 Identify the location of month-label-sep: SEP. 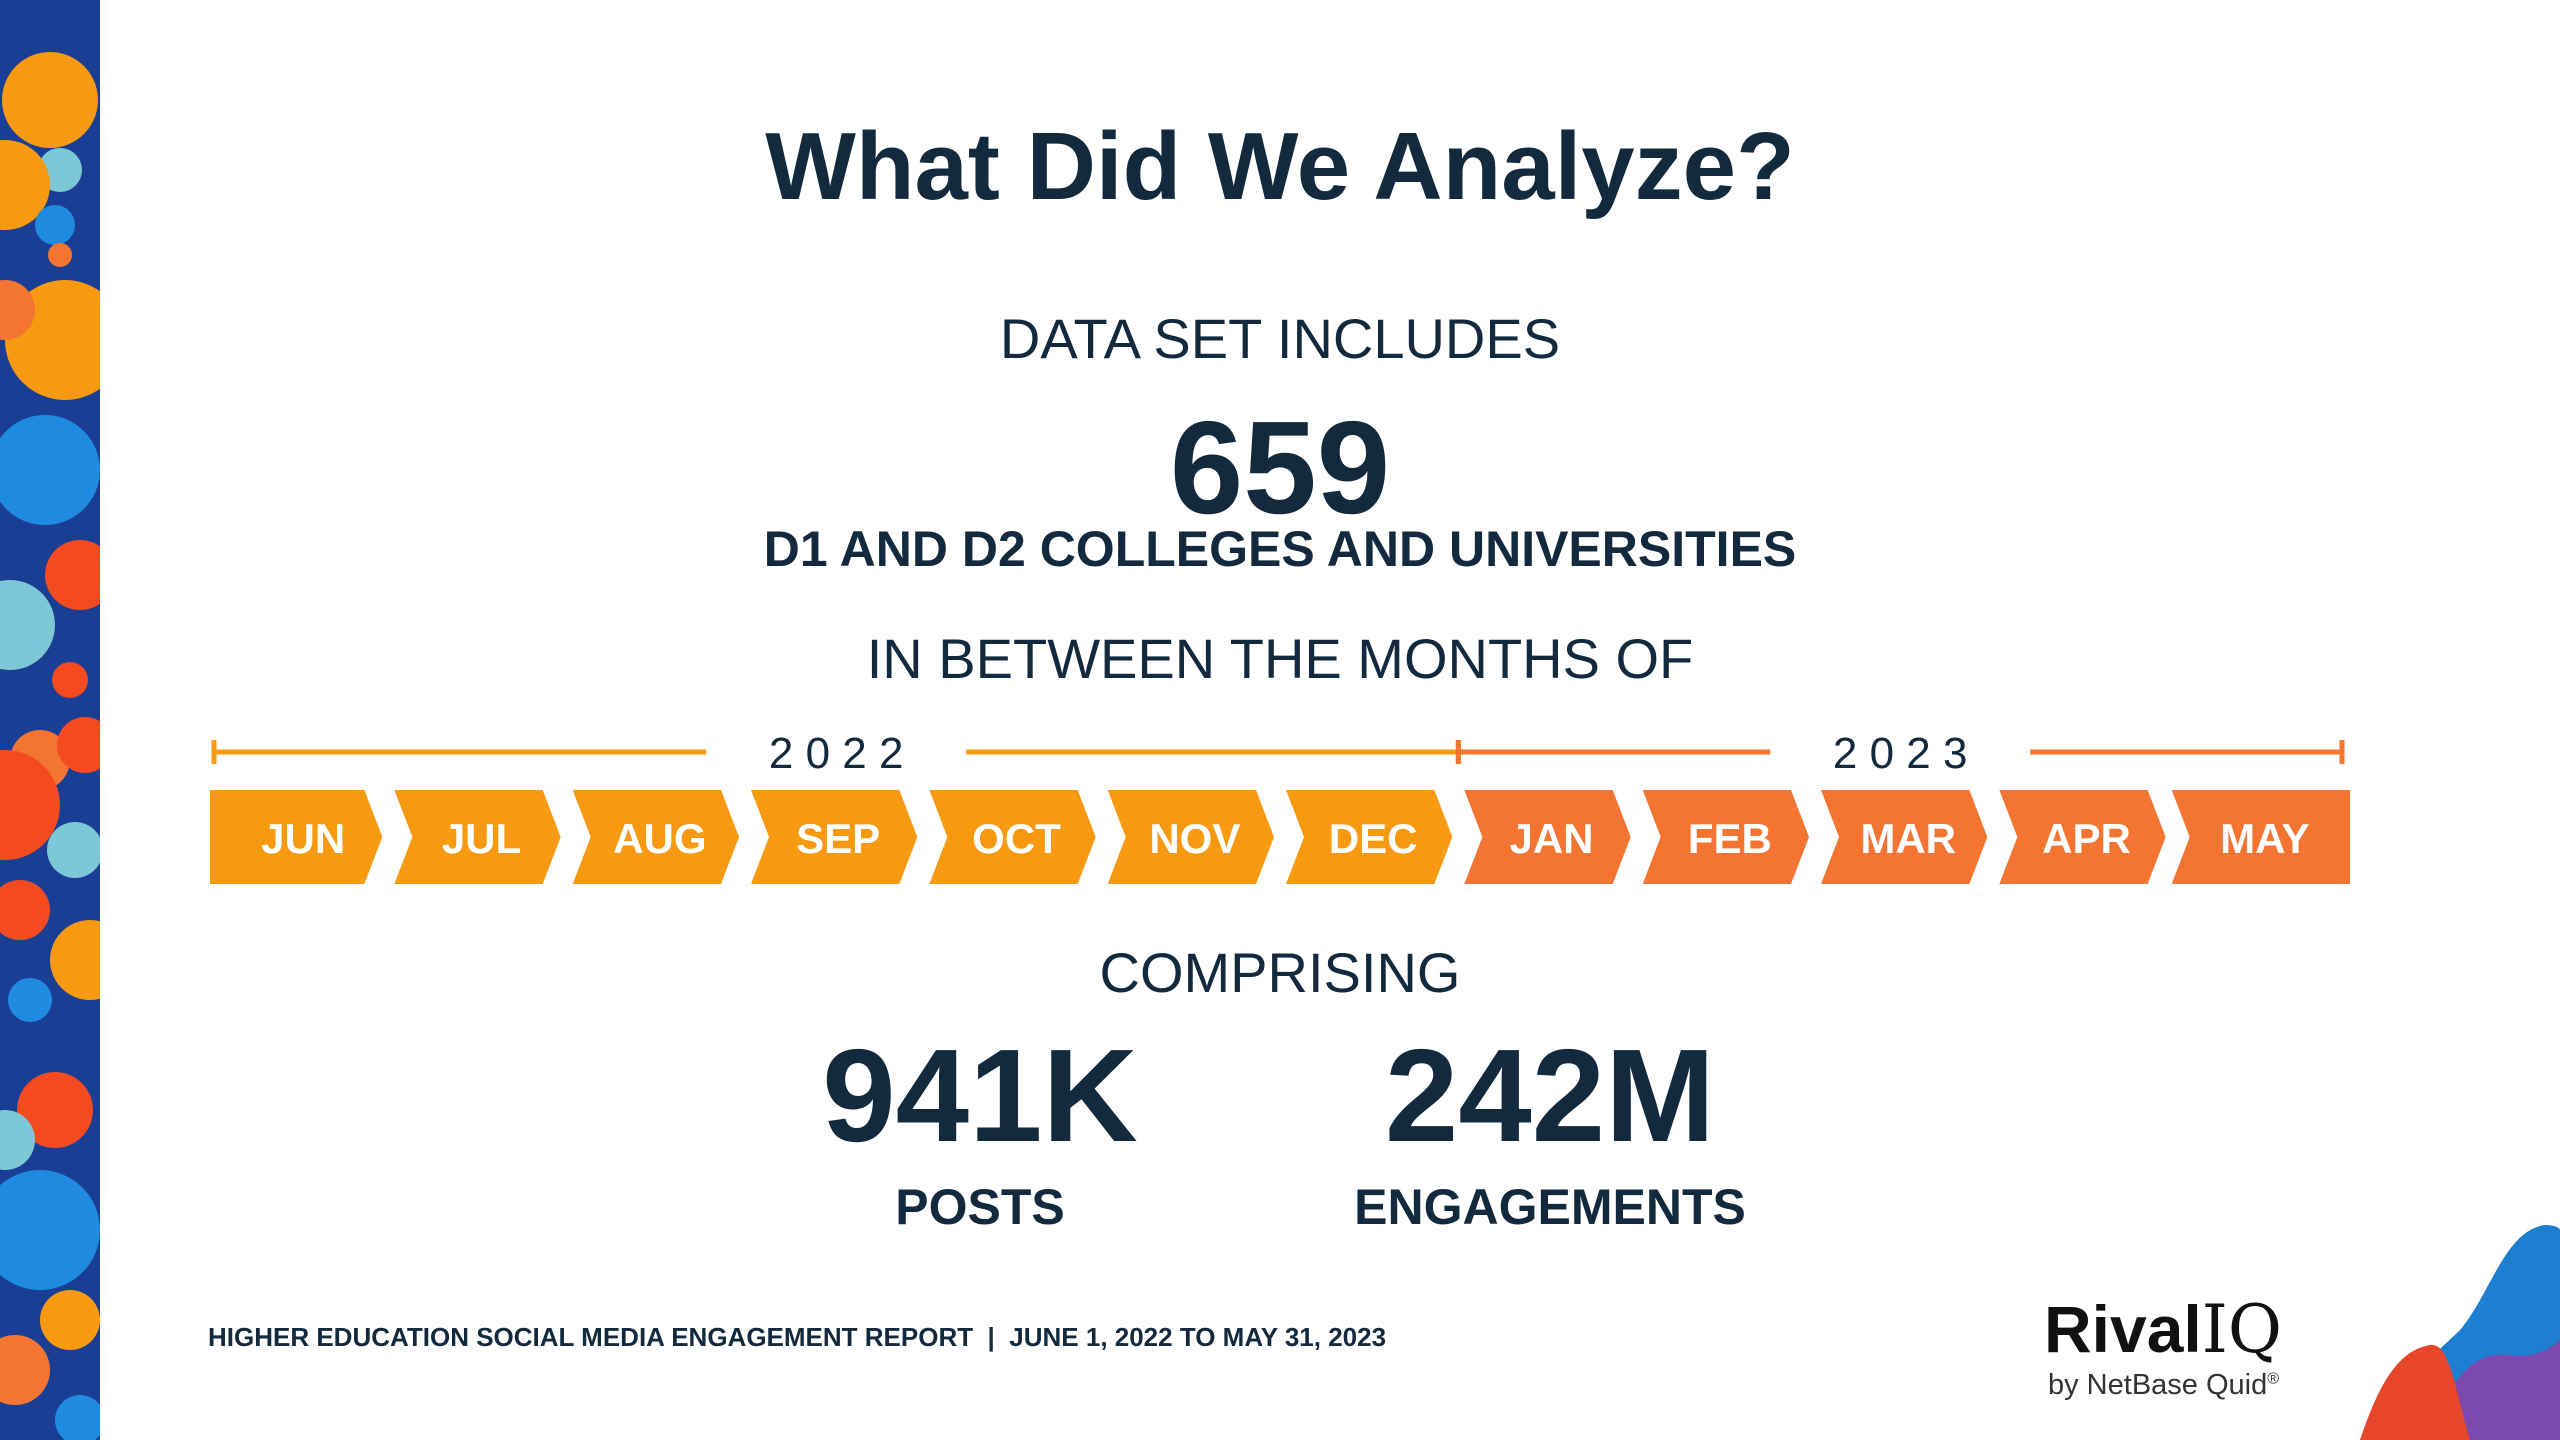
(838, 838).